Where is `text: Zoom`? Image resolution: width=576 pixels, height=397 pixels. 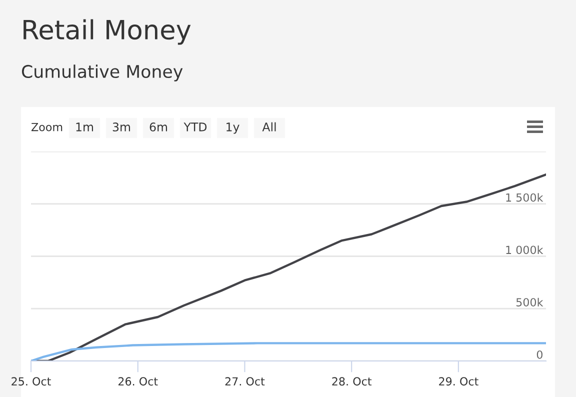 text: Zoom is located at coordinates (47, 127).